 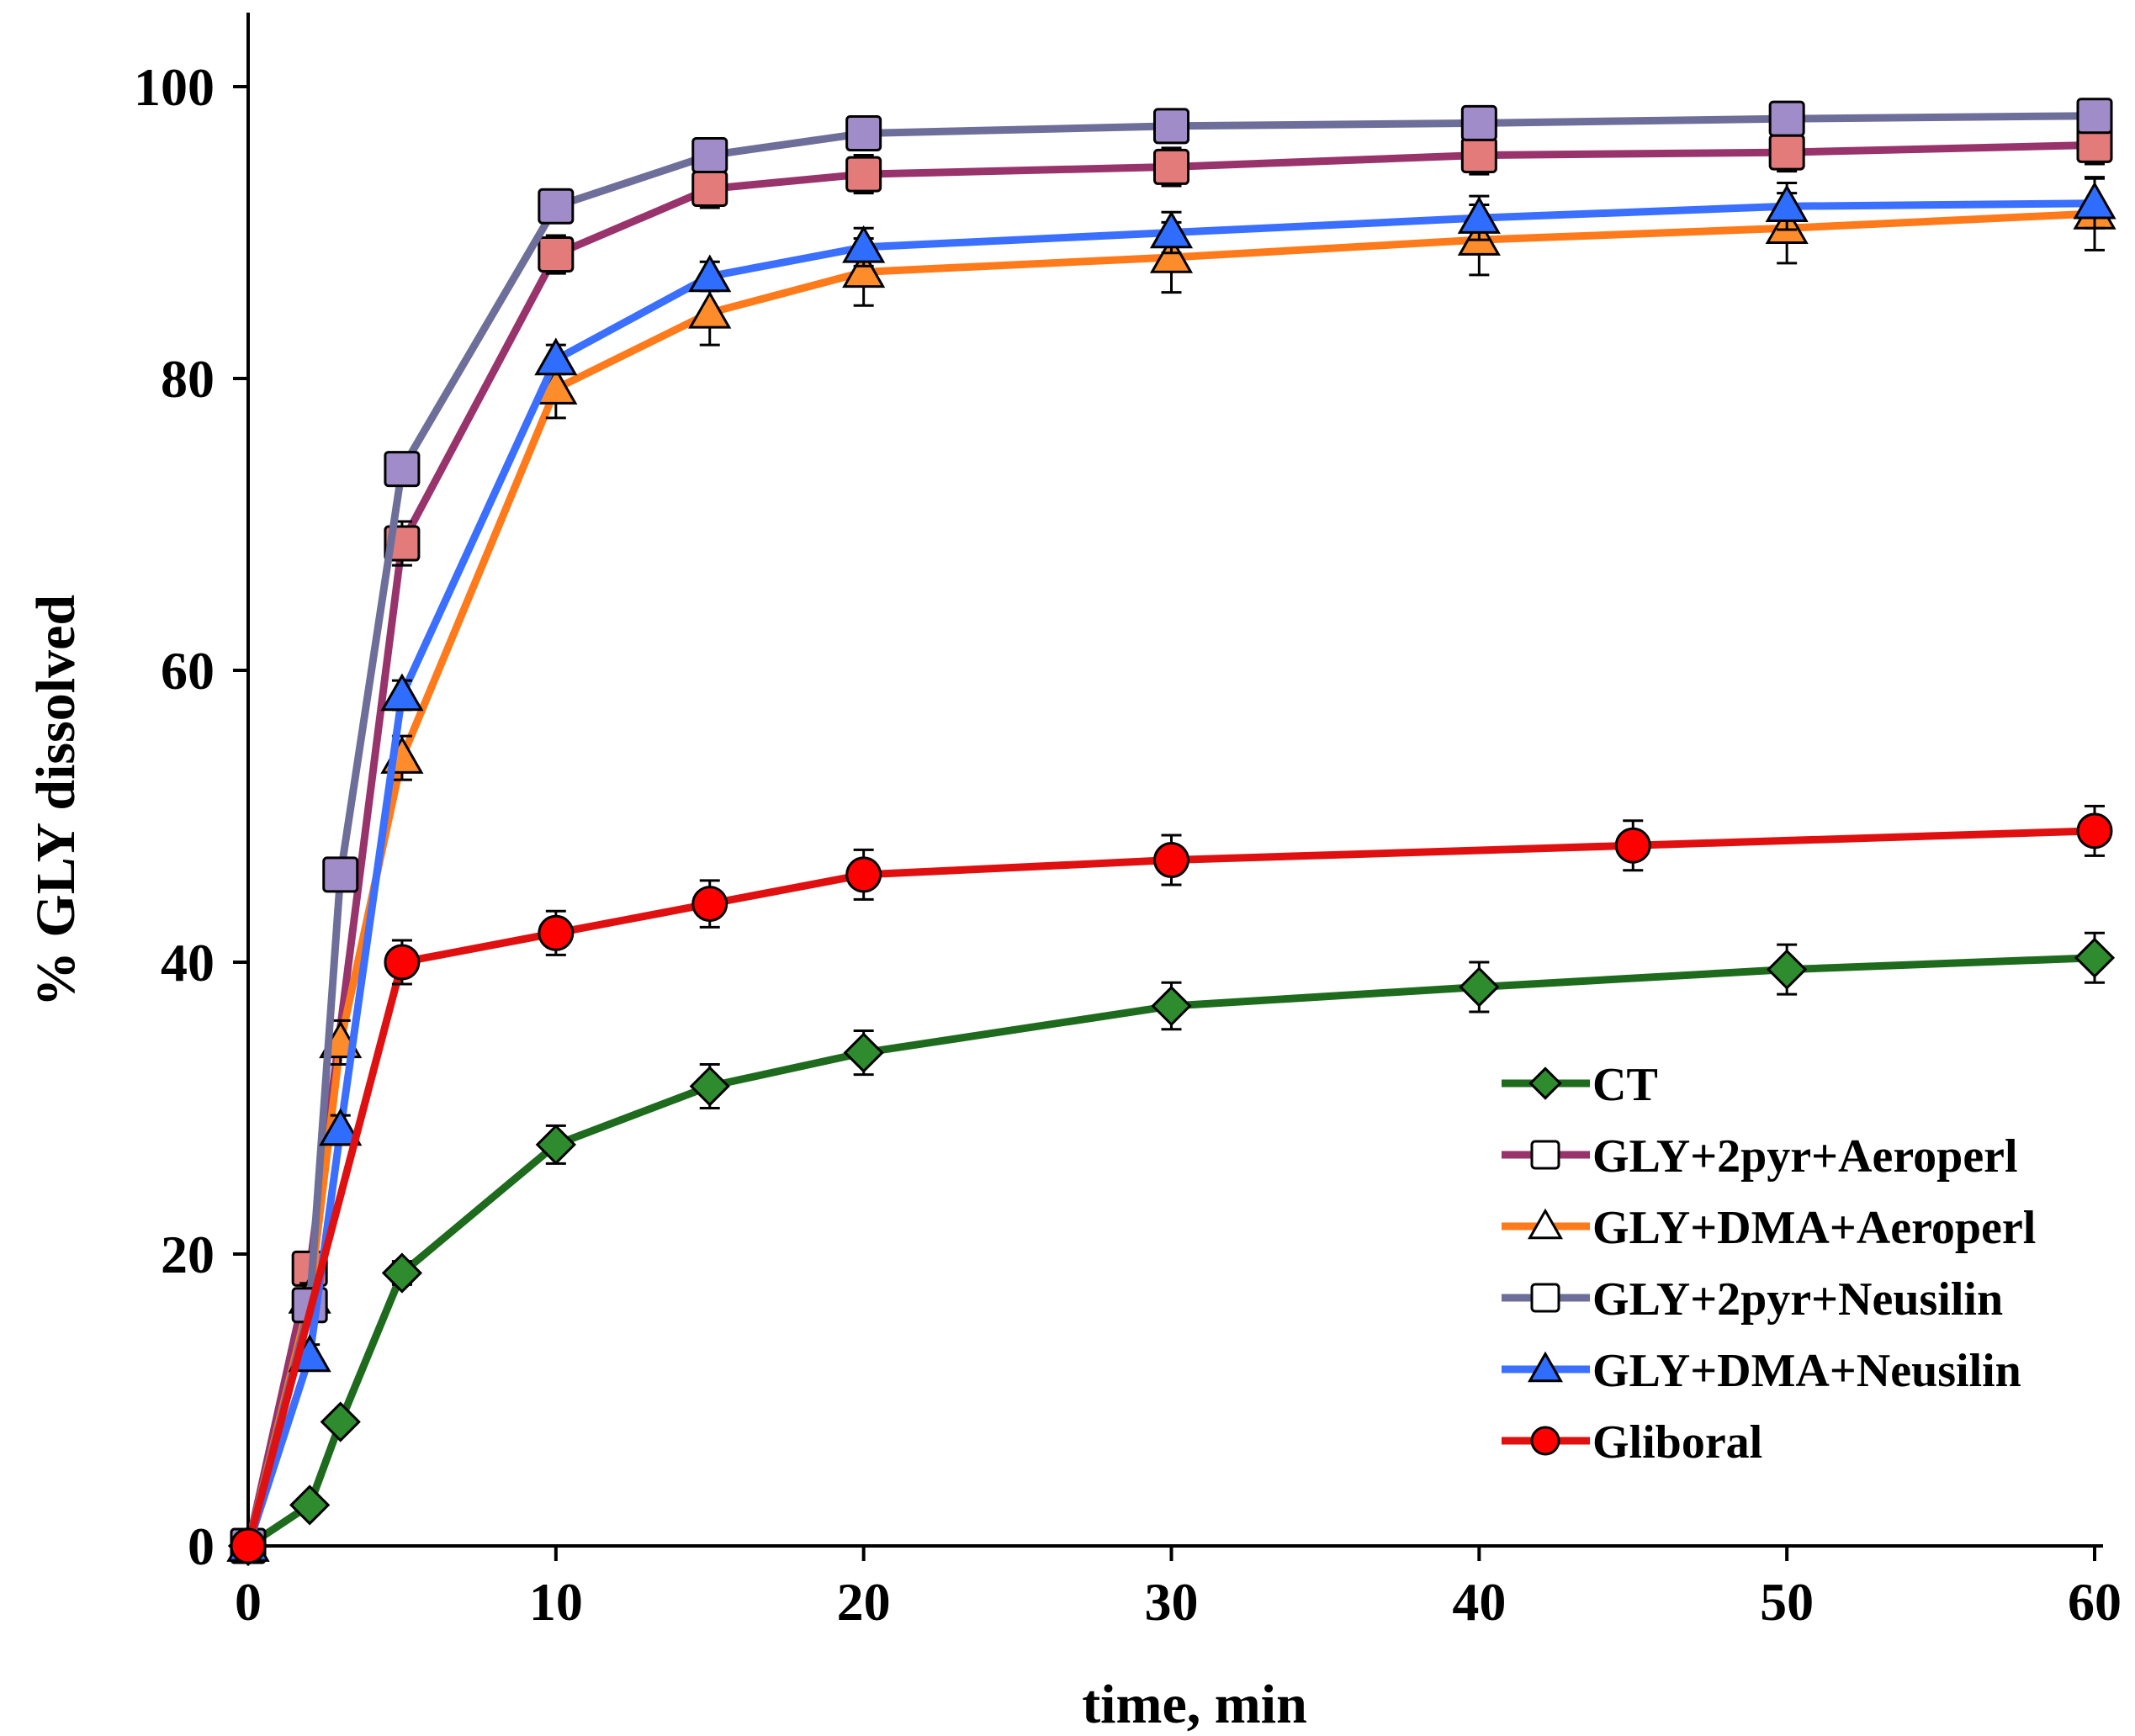 I want to click on x-tick-label: 30, so click(x=1172, y=1602).